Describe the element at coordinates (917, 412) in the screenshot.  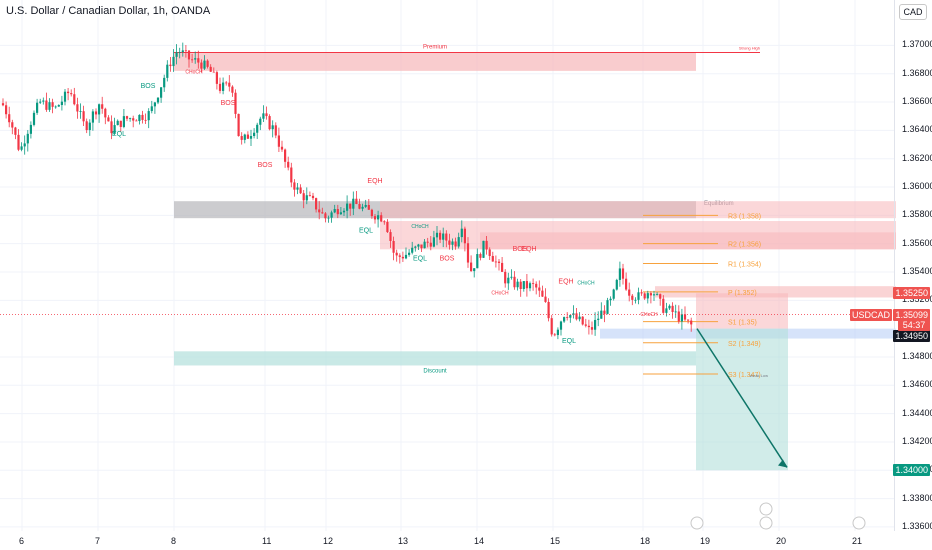
I see `price-tick-label: 1.34400` at that location.